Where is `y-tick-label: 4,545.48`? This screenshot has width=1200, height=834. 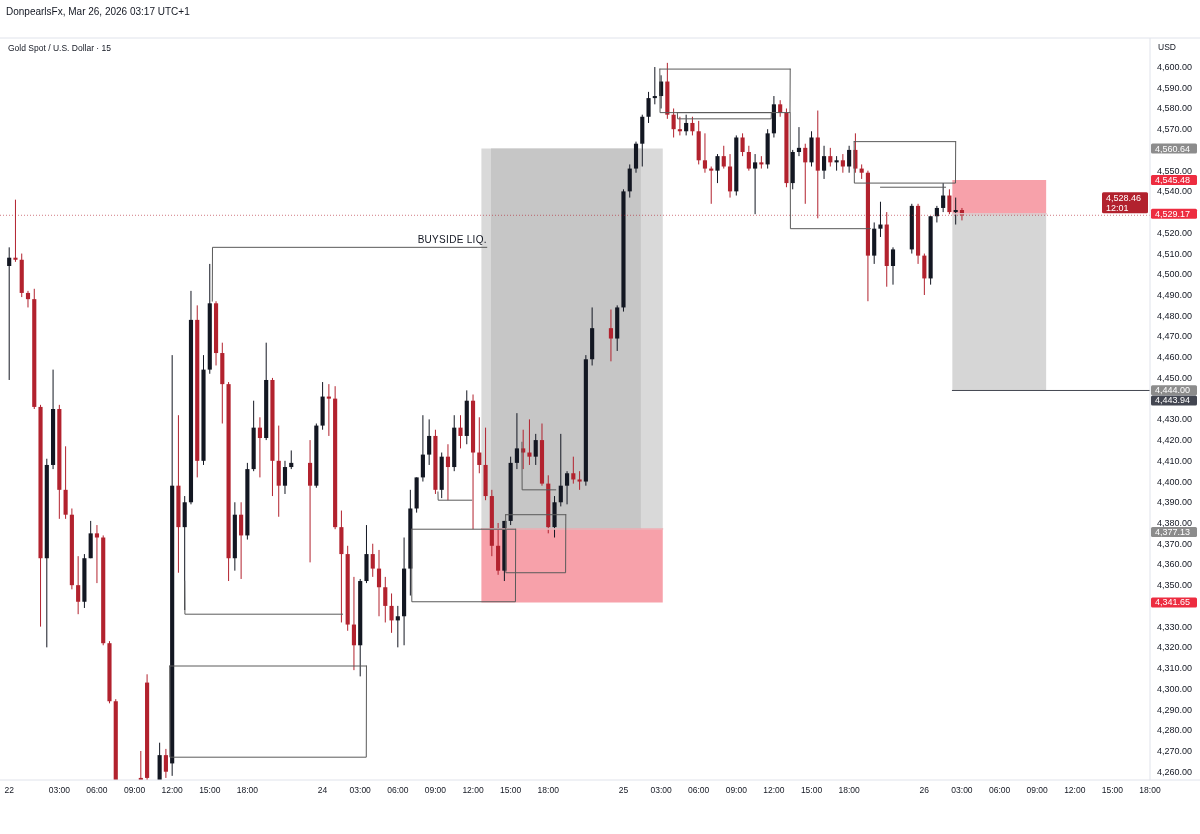 y-tick-label: 4,545.48 is located at coordinates (1173, 180).